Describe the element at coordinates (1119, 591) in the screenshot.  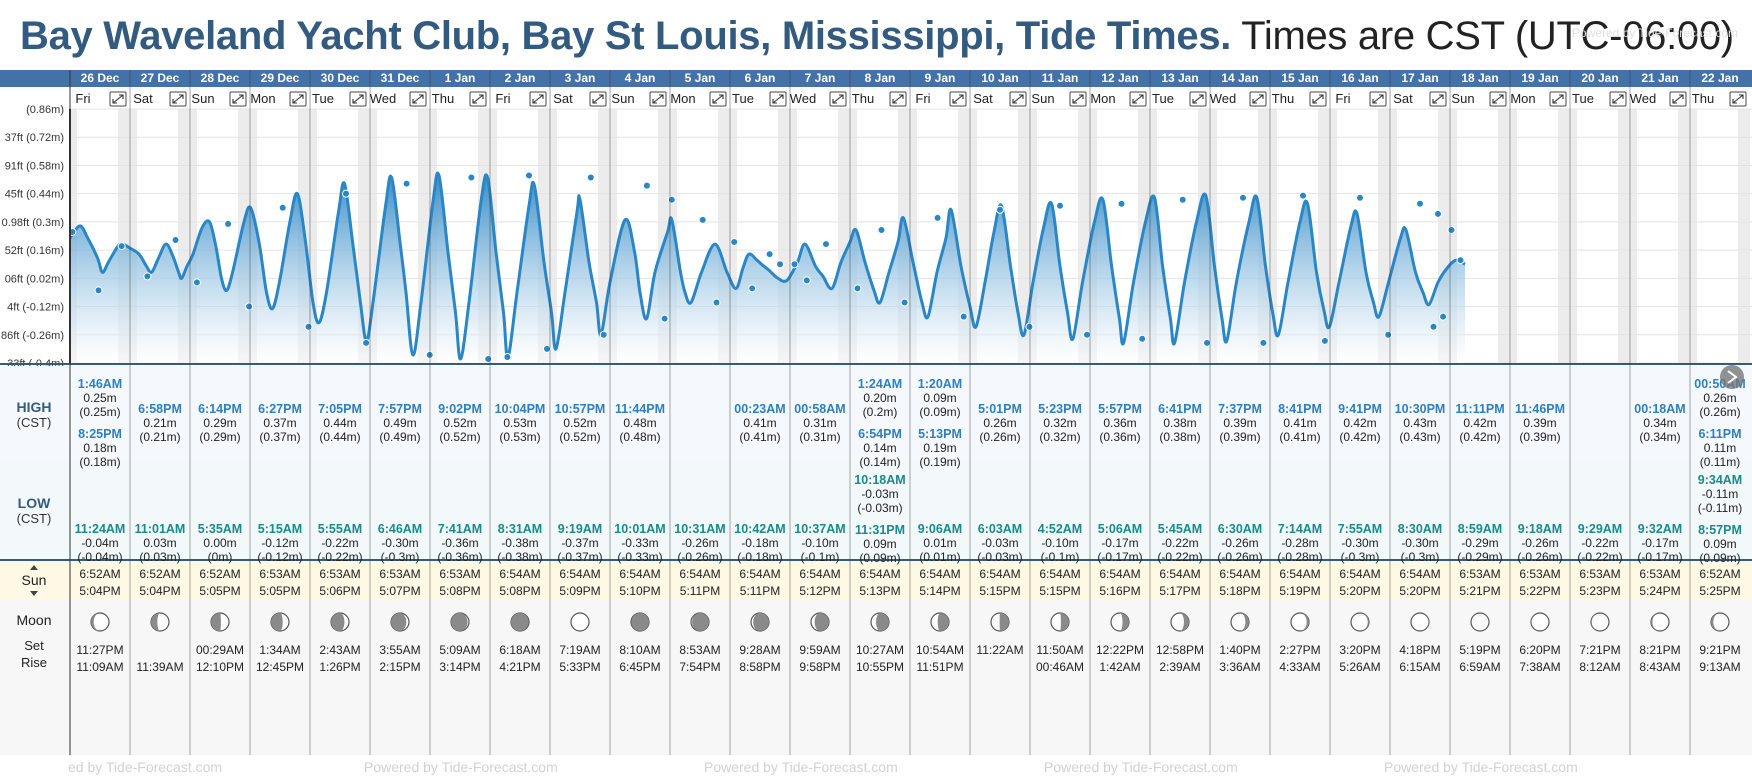
I see `sunset-time: 5:16PM` at that location.